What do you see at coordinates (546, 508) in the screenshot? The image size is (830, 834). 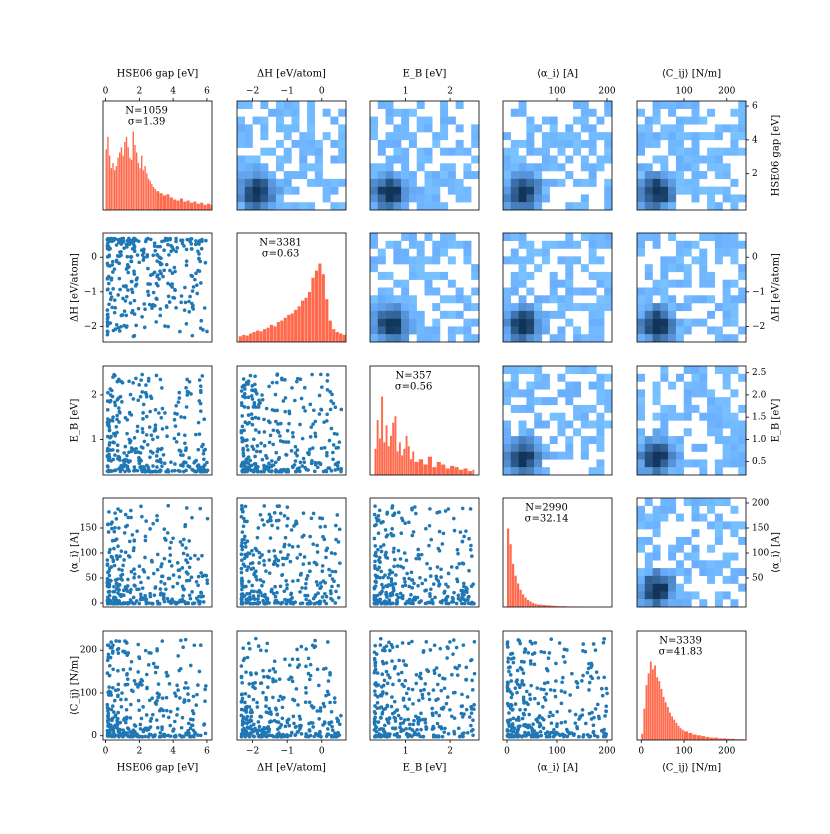 I see `stat-n-label: N=2990` at bounding box center [546, 508].